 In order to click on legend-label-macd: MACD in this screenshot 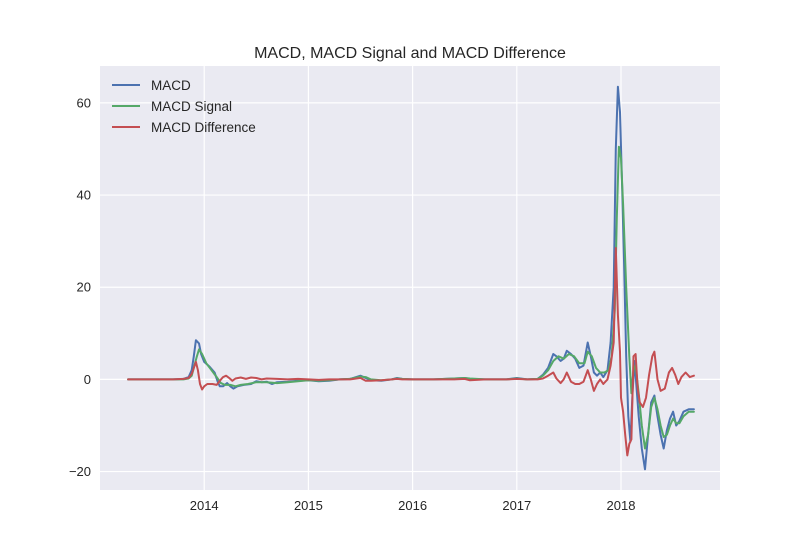, I will do `click(171, 85)`.